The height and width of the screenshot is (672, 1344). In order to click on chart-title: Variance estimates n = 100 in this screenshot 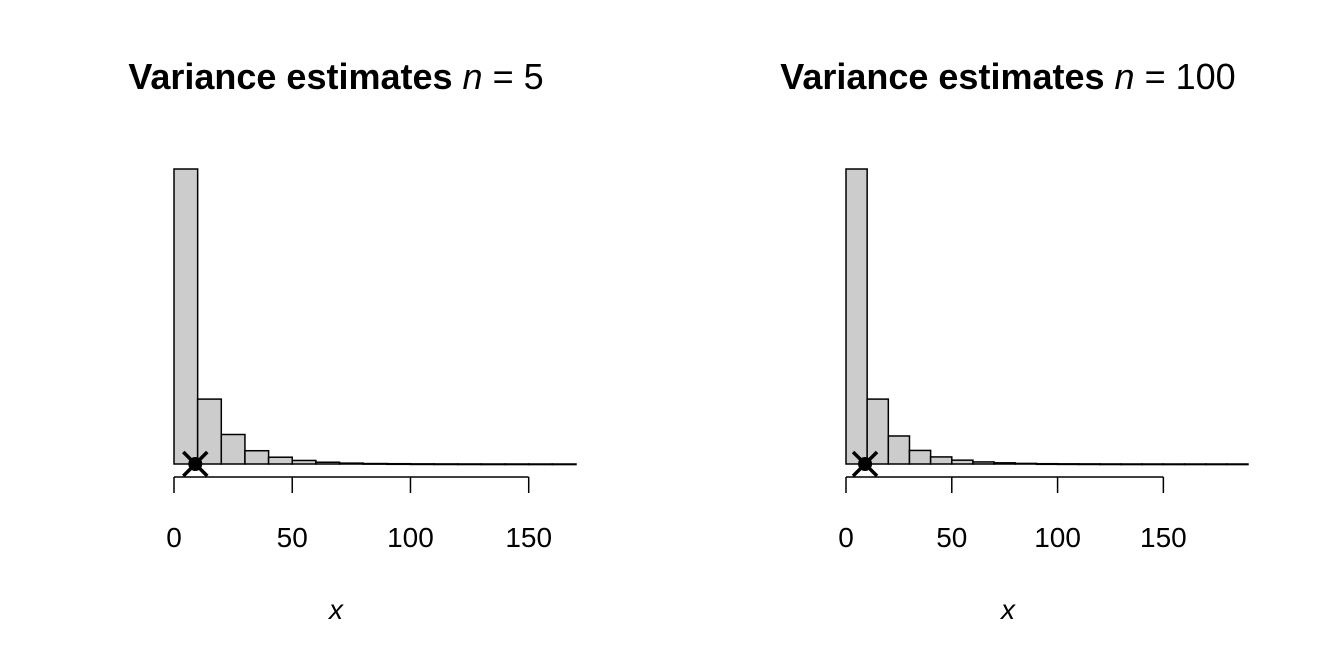, I will do `click(1008, 77)`.